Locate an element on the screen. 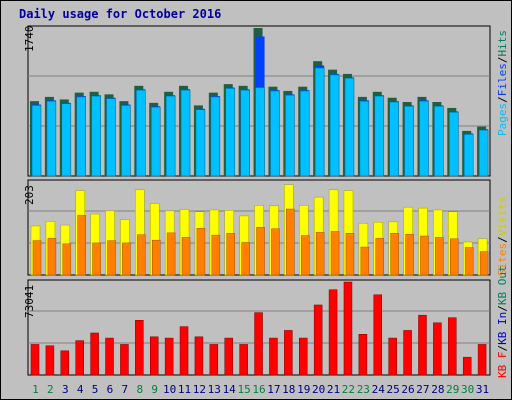  legend-files: Files is located at coordinates (502, 80).